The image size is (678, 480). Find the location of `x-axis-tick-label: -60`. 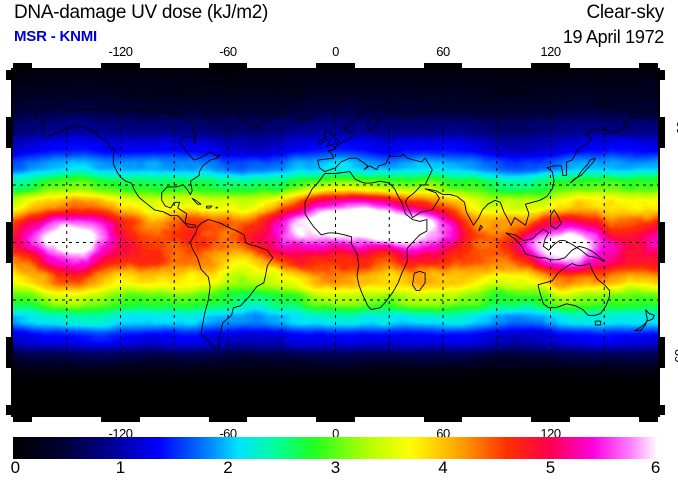

x-axis-tick-label: -60 is located at coordinates (228, 51).